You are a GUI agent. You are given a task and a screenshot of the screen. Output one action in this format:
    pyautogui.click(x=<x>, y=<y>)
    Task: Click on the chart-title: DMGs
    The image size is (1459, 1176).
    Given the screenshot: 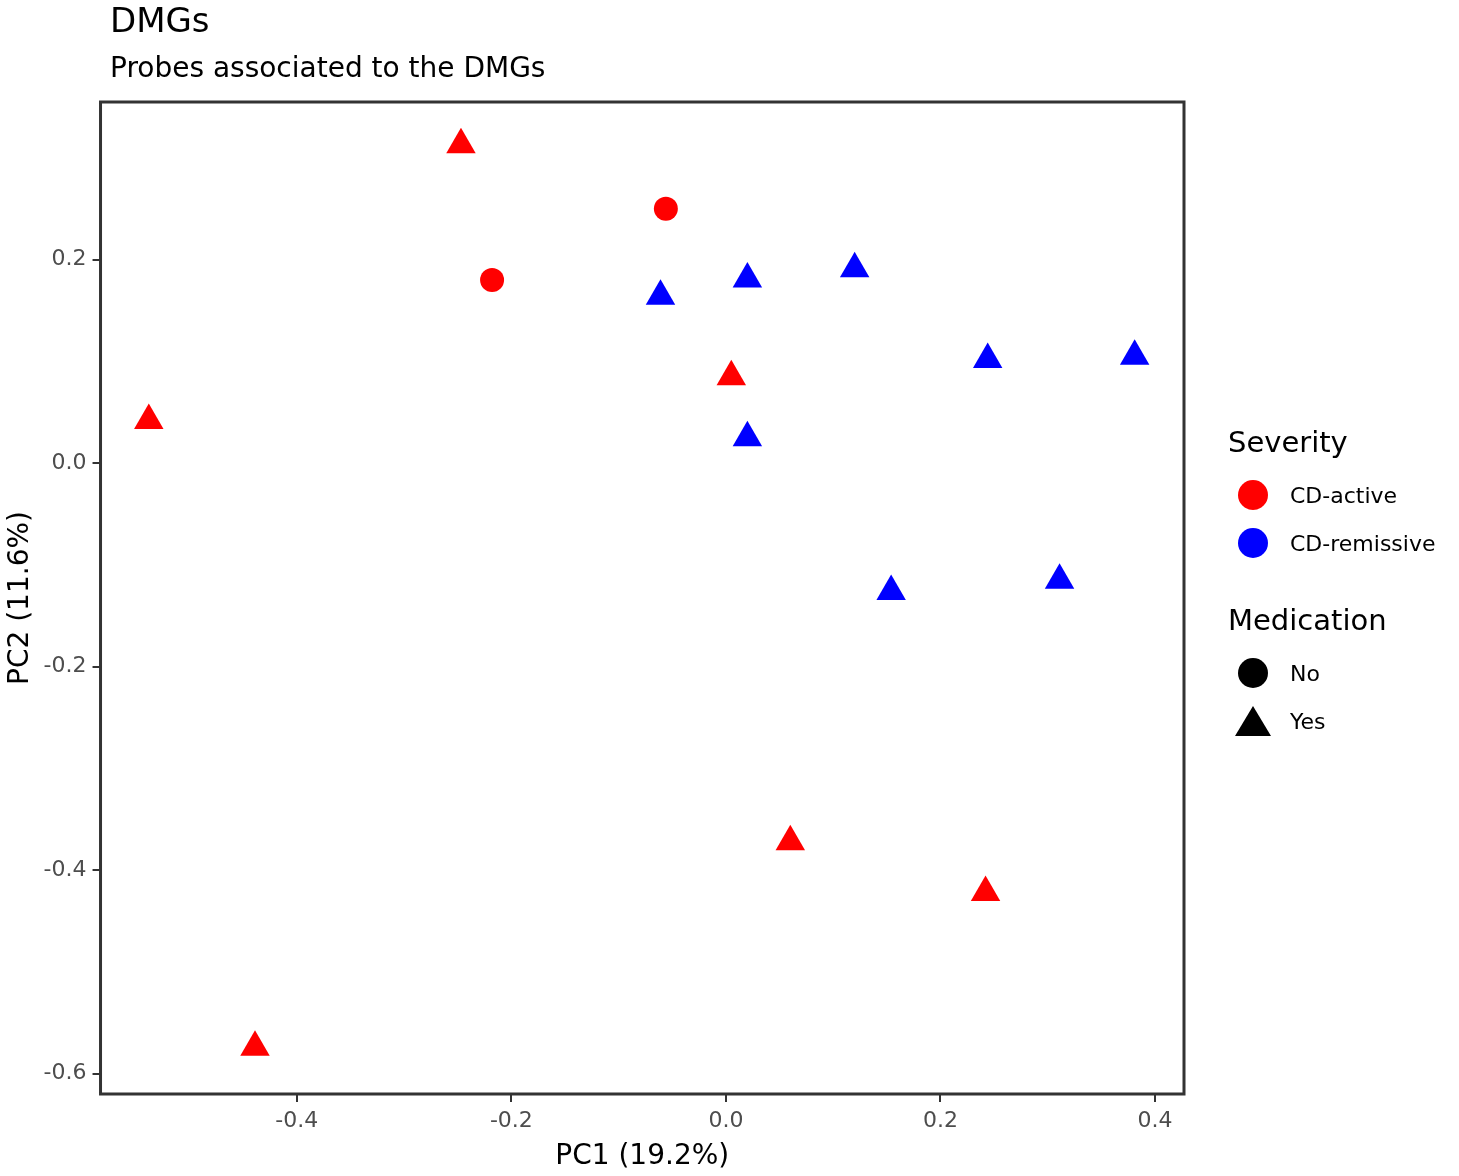 What is the action you would take?
    pyautogui.click(x=160, y=20)
    